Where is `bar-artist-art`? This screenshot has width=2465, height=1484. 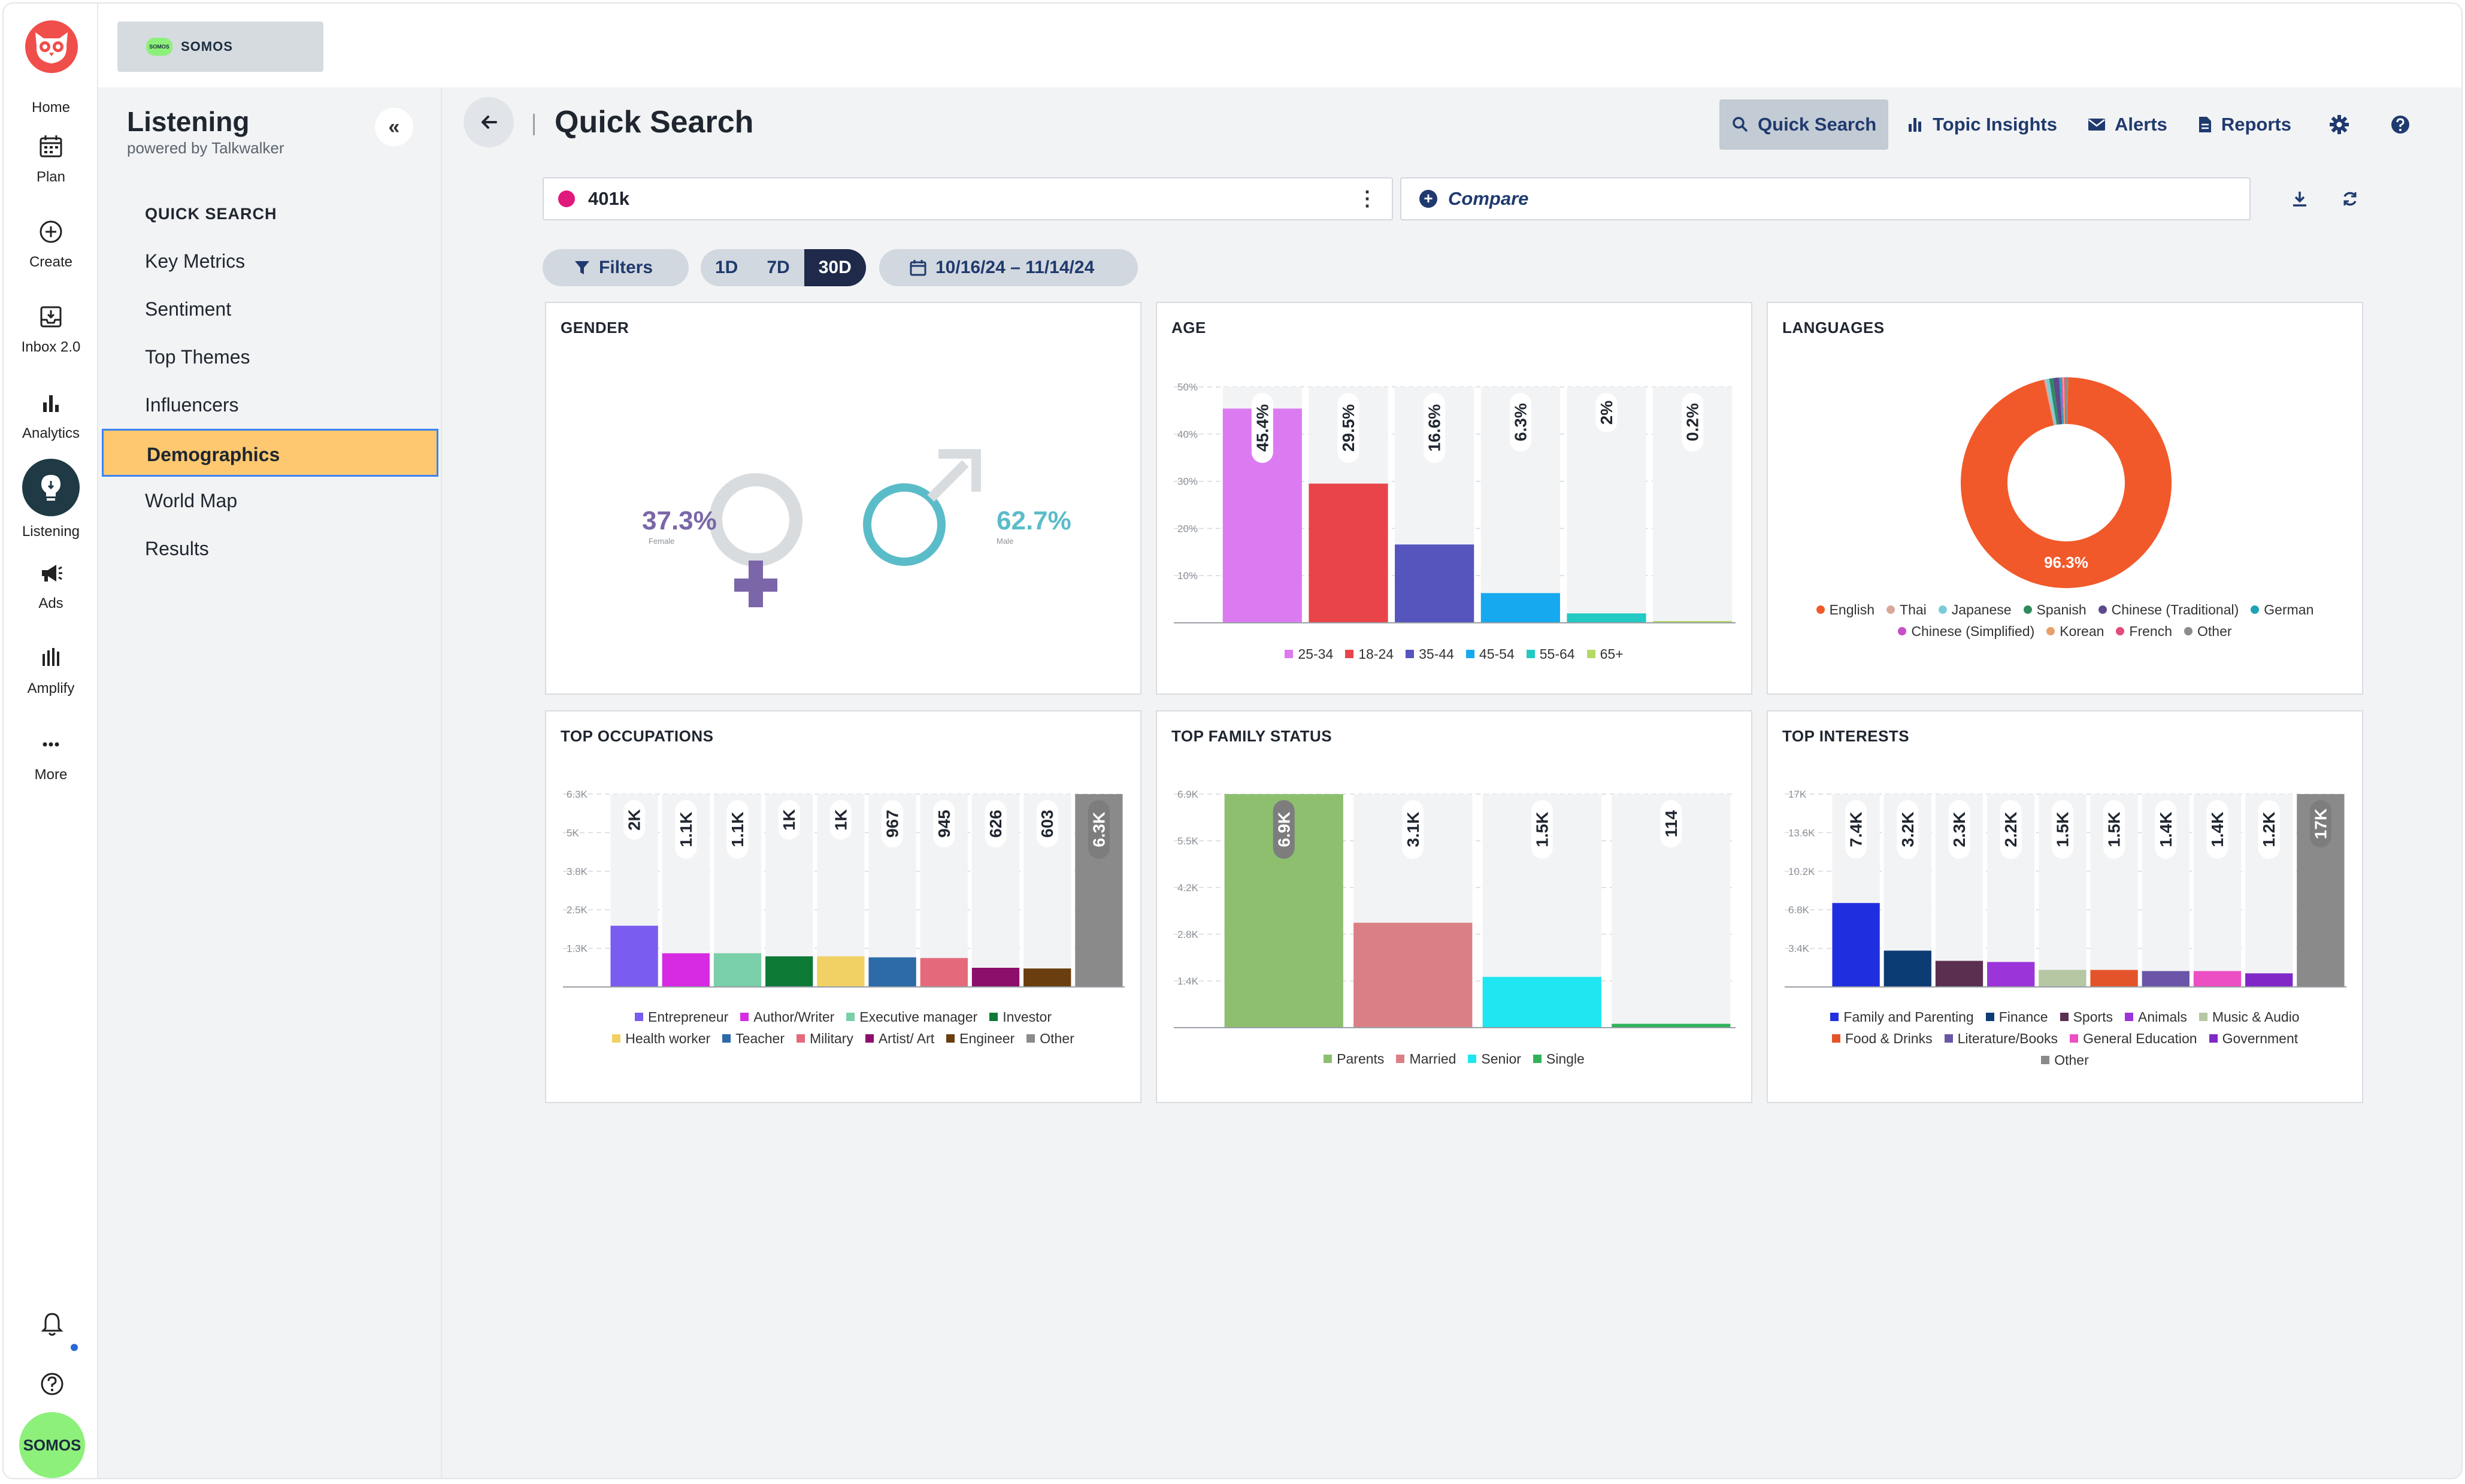 bar-artist-art is located at coordinates (995, 977).